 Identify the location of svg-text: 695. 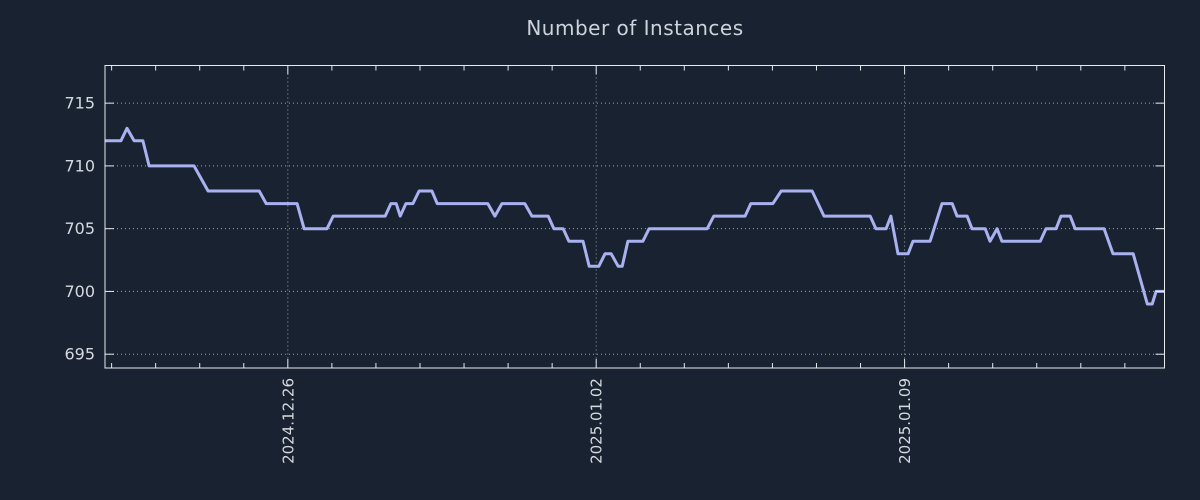
(79, 354).